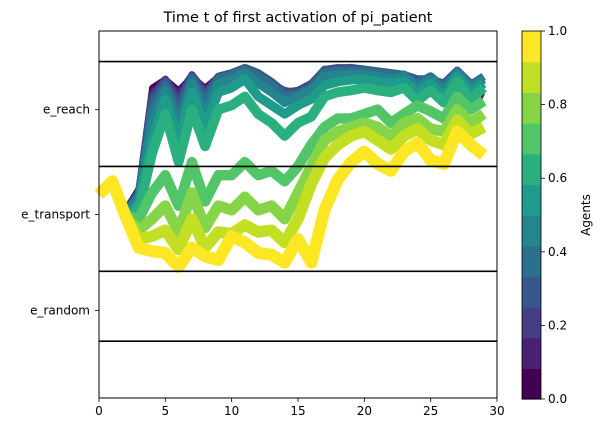 This screenshot has height=433, width=601. Describe the element at coordinates (60, 311) in the screenshot. I see `y-tick-label: e_random` at that location.